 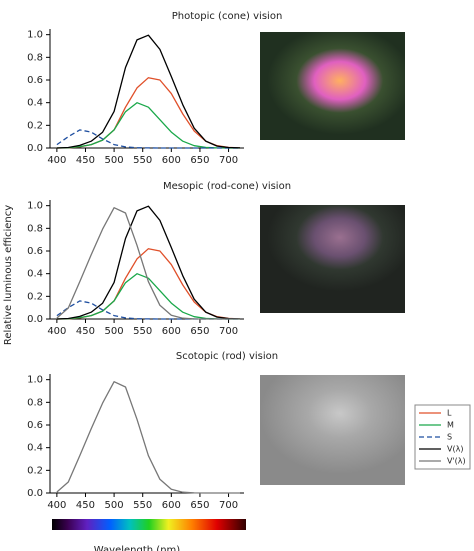 What do you see at coordinates (227, 16) in the screenshot?
I see `chart-title: Photopic (cone) vision` at bounding box center [227, 16].